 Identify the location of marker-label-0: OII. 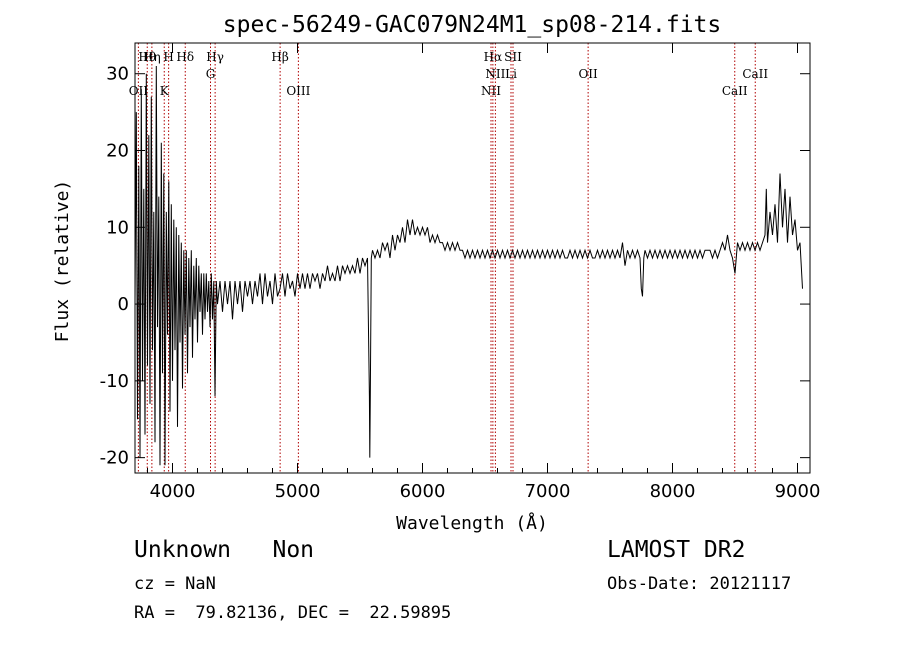
(139, 91).